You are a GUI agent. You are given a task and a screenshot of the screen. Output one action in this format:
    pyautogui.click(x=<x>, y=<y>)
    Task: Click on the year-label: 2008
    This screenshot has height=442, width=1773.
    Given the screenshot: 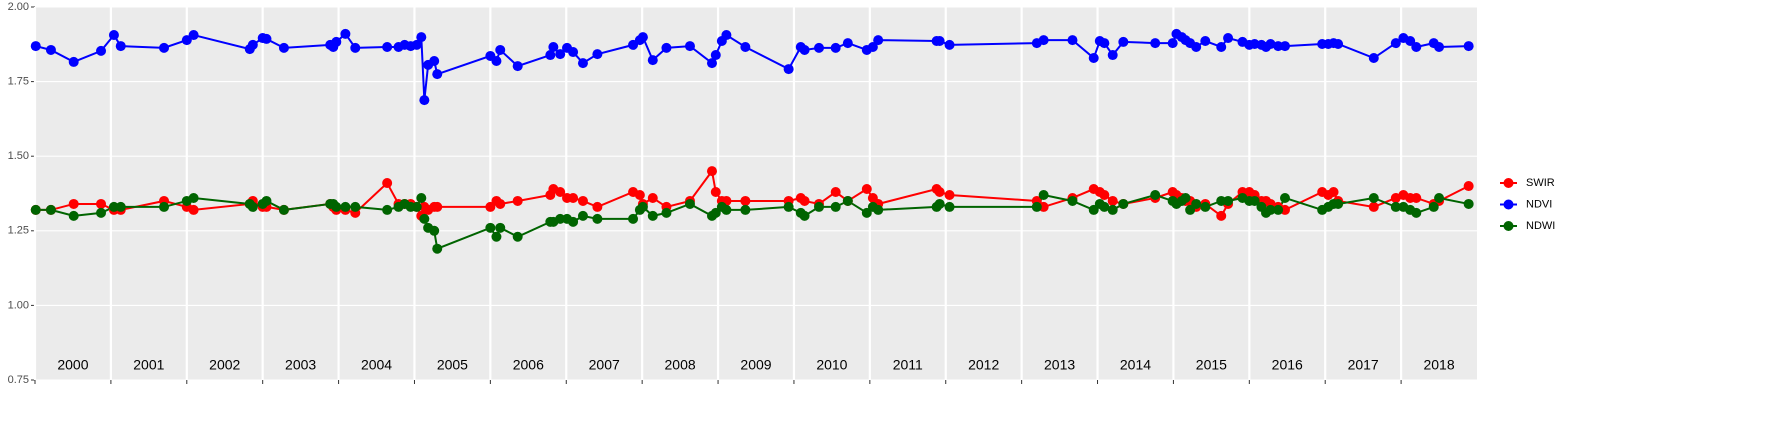 What is the action you would take?
    pyautogui.click(x=680, y=365)
    